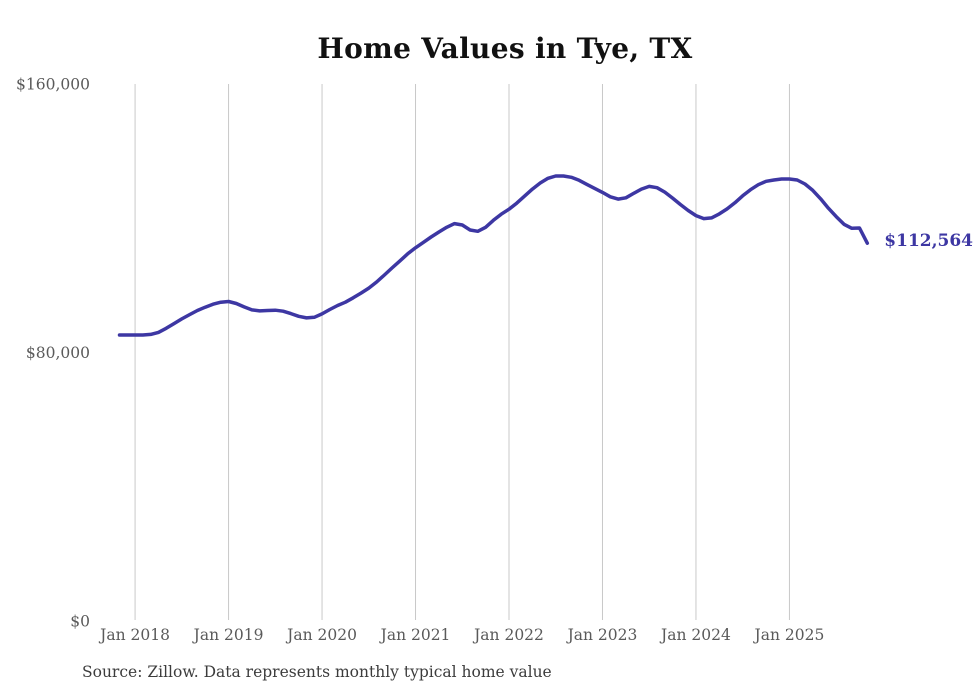 This screenshot has height=699, width=980. I want to click on x-axis-tick-label: Jan 2025, so click(789, 635).